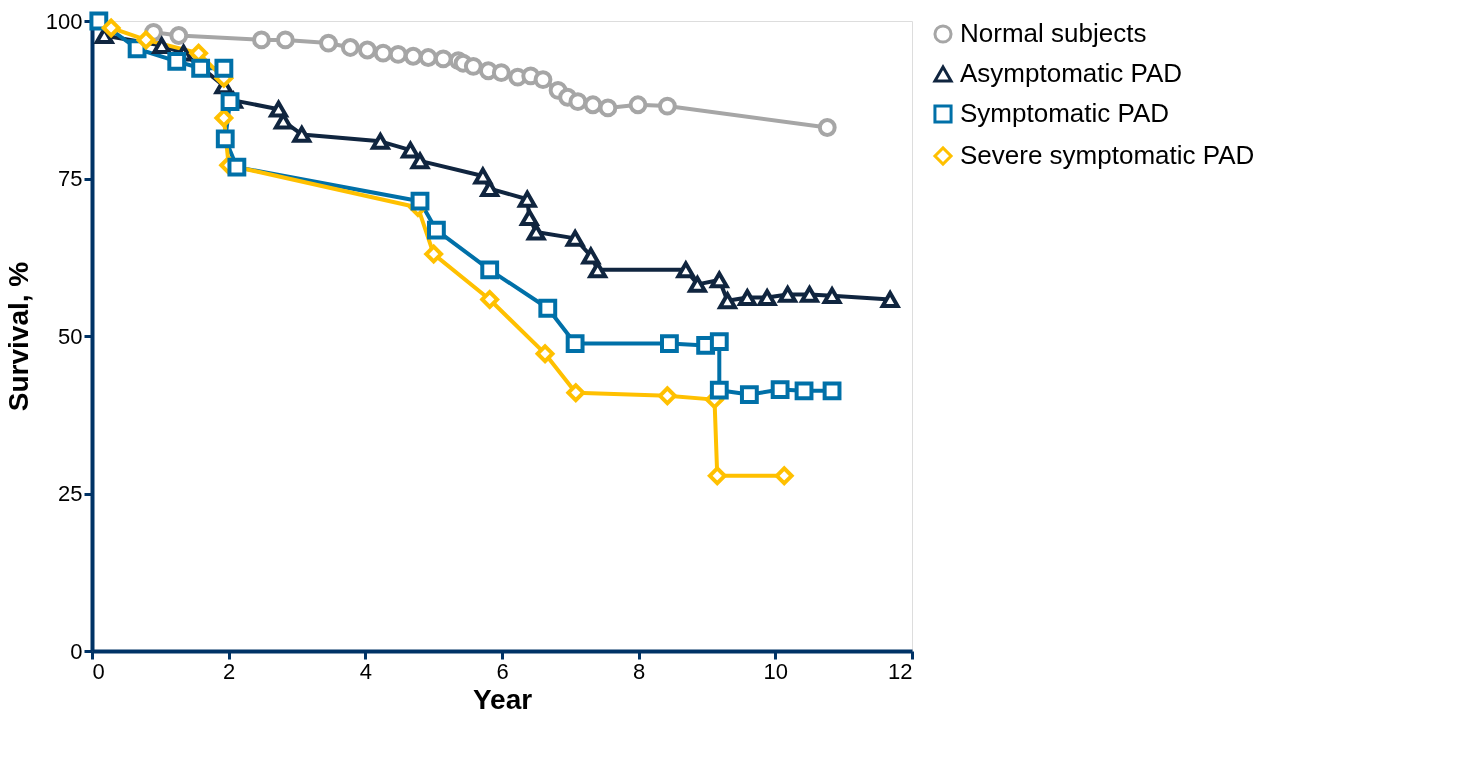 Image resolution: width=1463 pixels, height=773 pixels. Describe the element at coordinates (18, 336) in the screenshot. I see `y-axis-title: Survival, %` at that location.